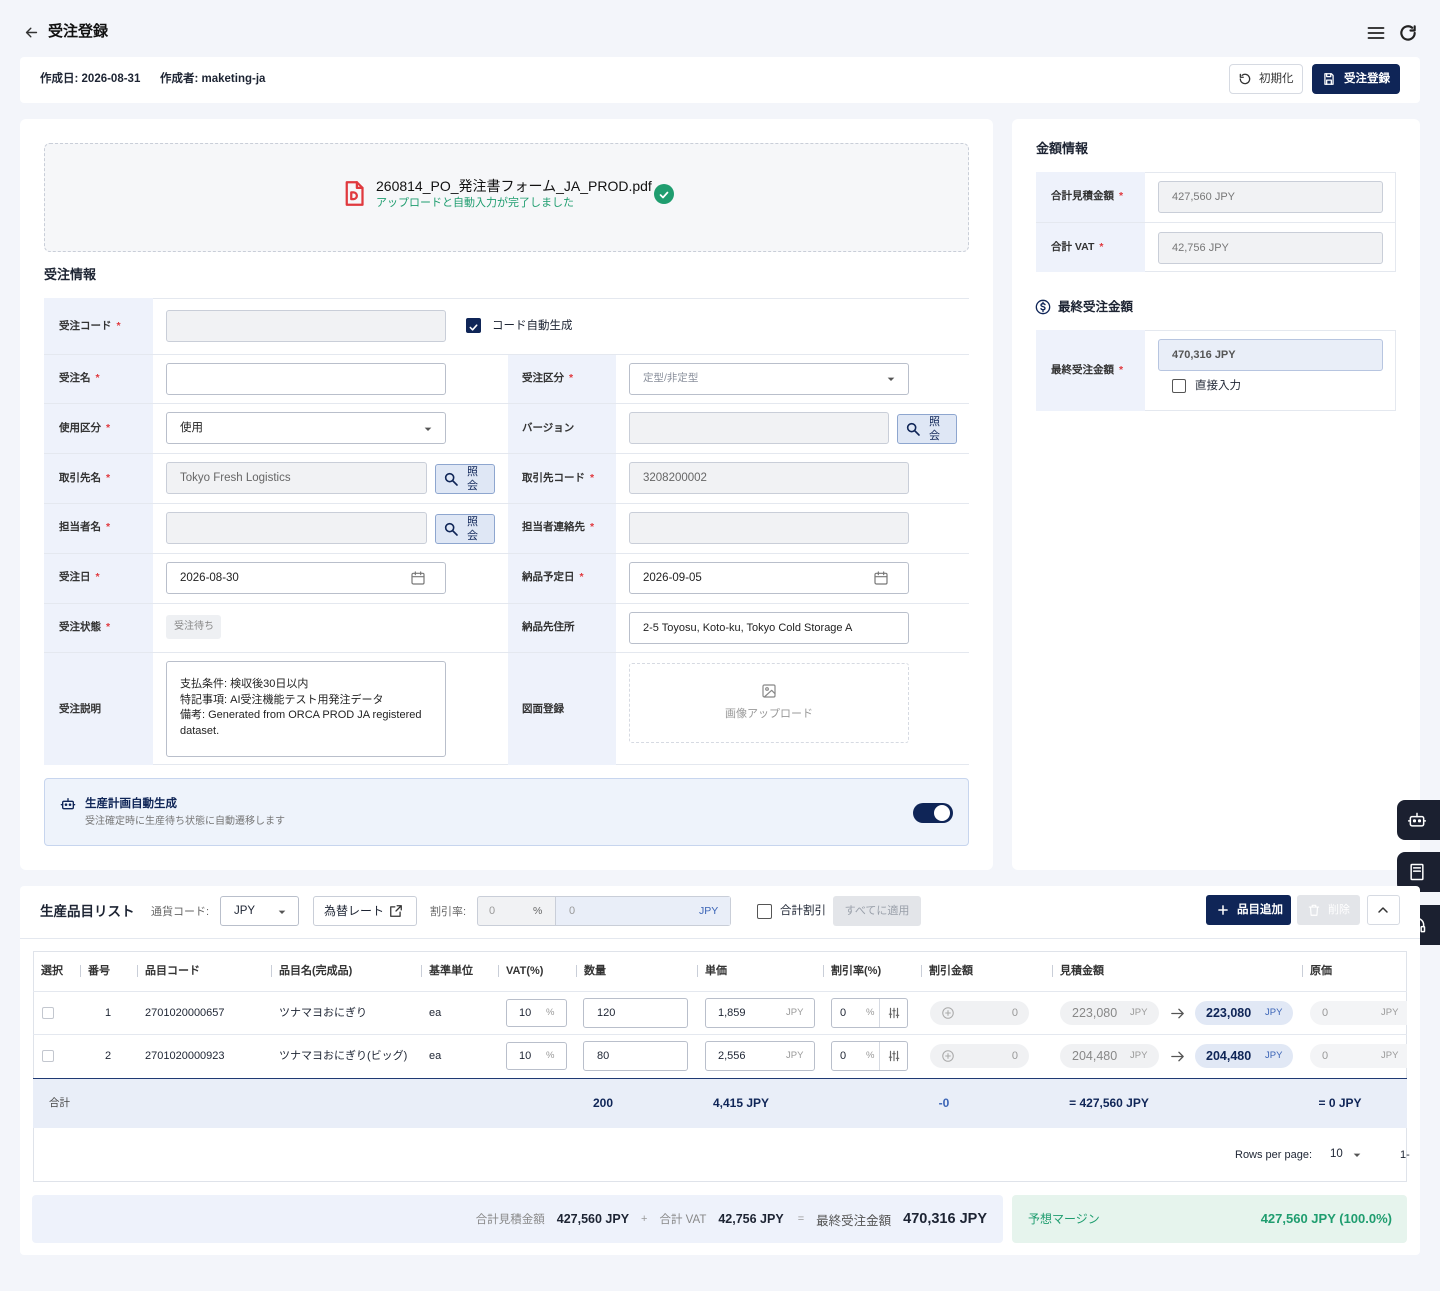  What do you see at coordinates (944, 1103) in the screenshot?
I see `total-discount: -0` at bounding box center [944, 1103].